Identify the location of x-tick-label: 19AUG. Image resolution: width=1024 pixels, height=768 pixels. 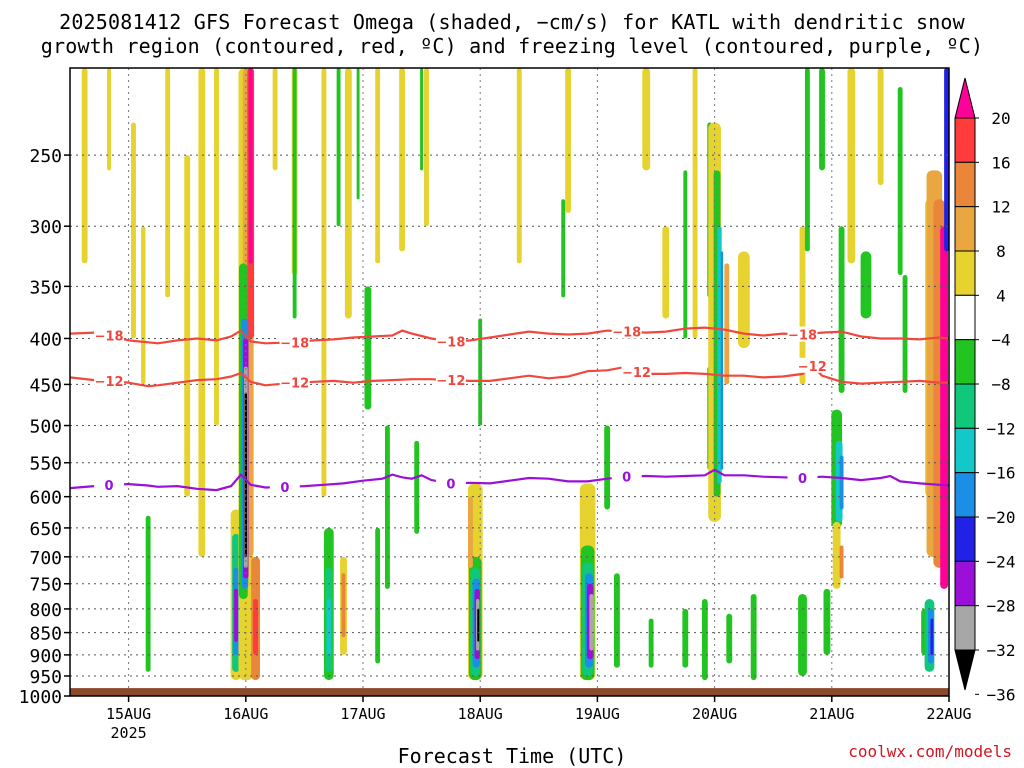
(597, 714).